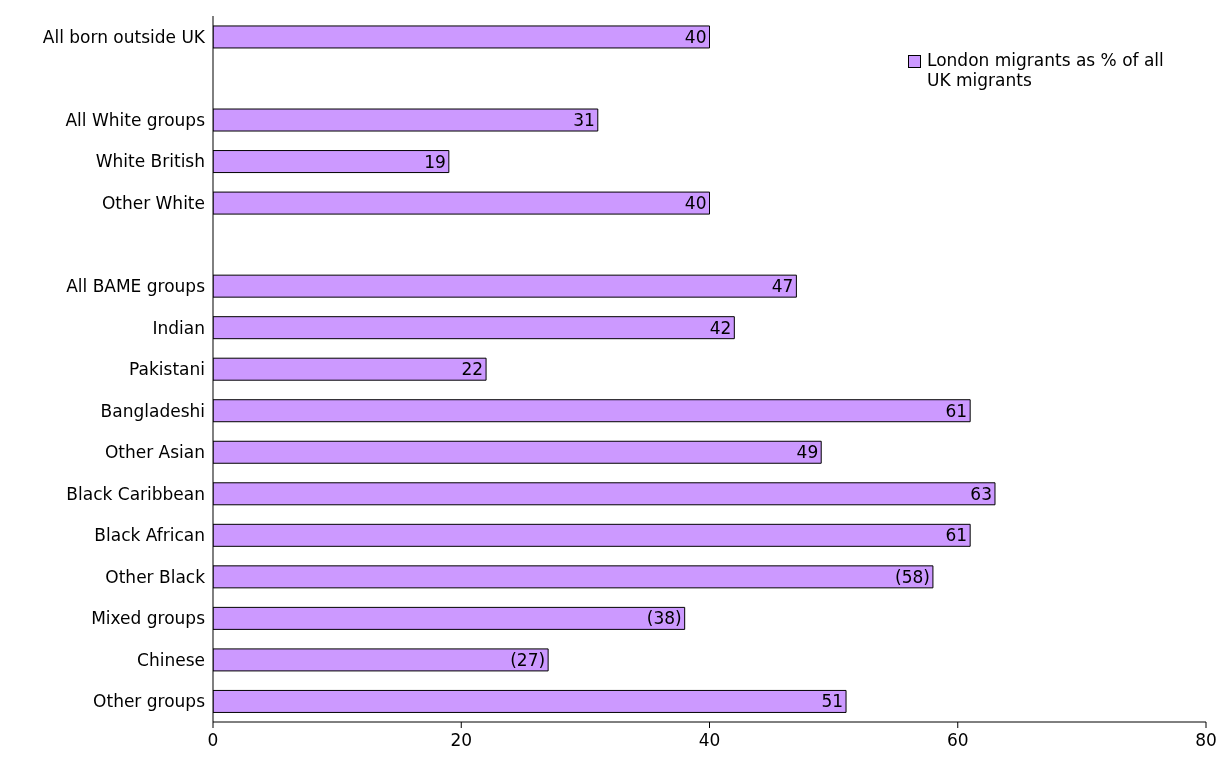  I want to click on y-tick-label: Other Black, so click(155, 576).